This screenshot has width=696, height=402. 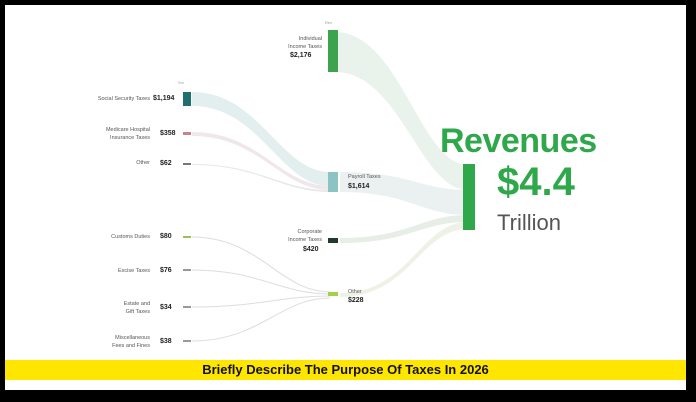 What do you see at coordinates (164, 98) in the screenshot?
I see `value-ss: $1,194` at bounding box center [164, 98].